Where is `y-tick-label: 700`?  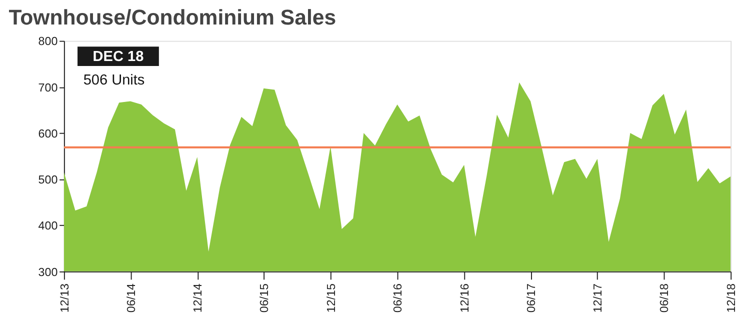 y-tick-label: 700 is located at coordinates (48, 87).